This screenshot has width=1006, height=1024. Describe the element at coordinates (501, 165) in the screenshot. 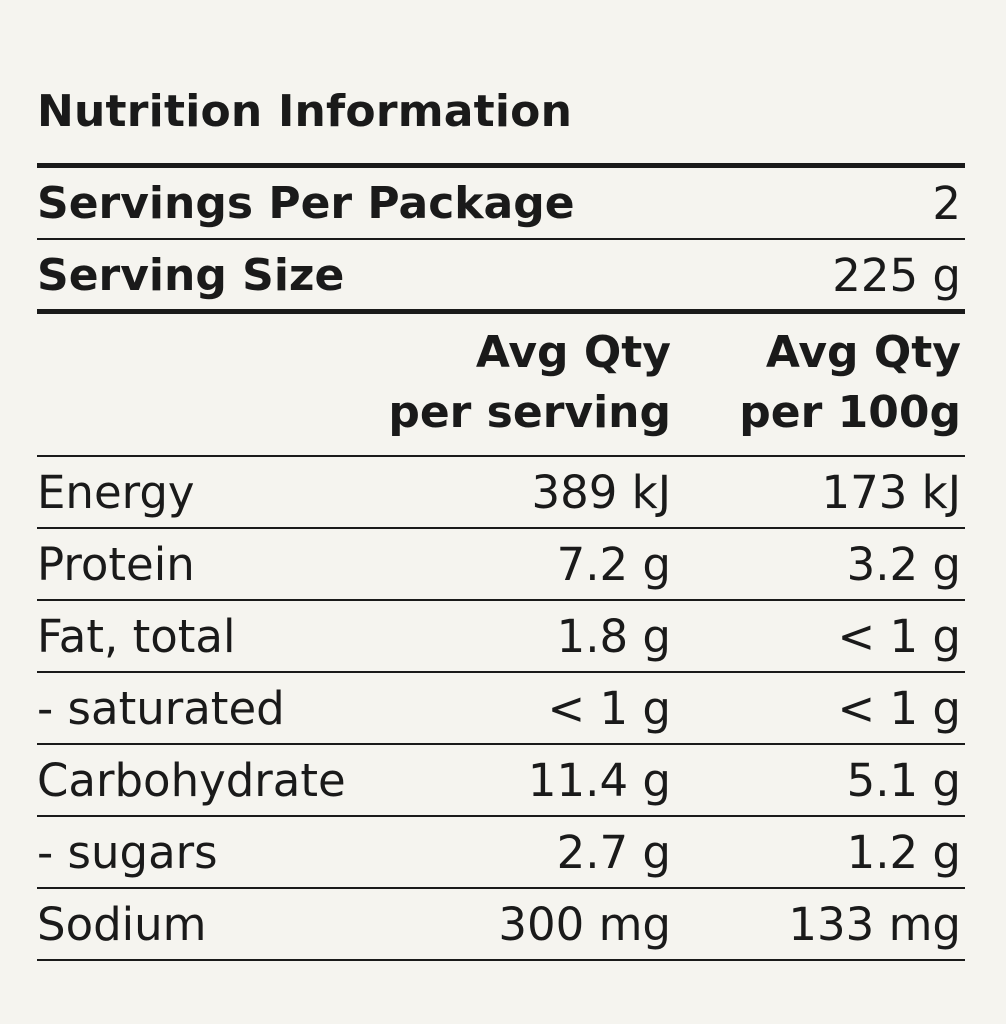

I see `top-rule` at that location.